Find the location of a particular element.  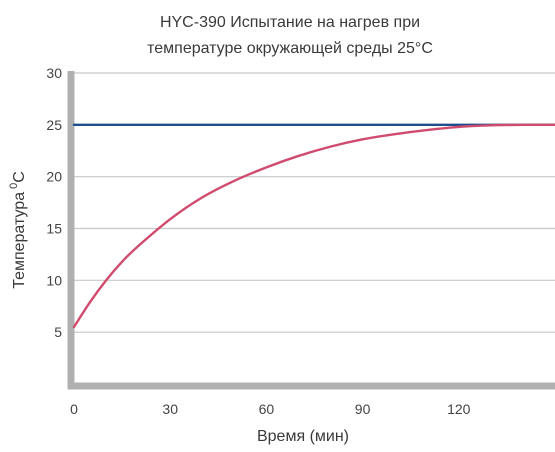

x-tick-label-0: 0 is located at coordinates (74, 409).